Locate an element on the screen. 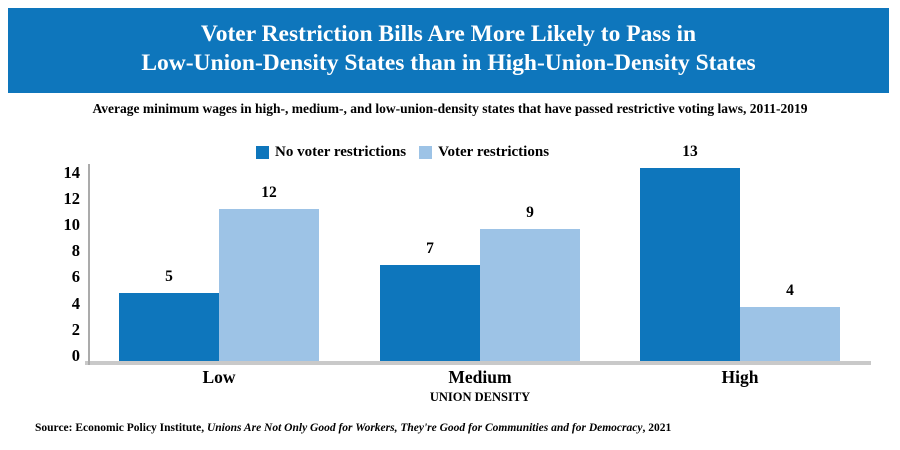 The height and width of the screenshot is (450, 900). x-axis-title: UNION DENSITY is located at coordinates (480, 397).